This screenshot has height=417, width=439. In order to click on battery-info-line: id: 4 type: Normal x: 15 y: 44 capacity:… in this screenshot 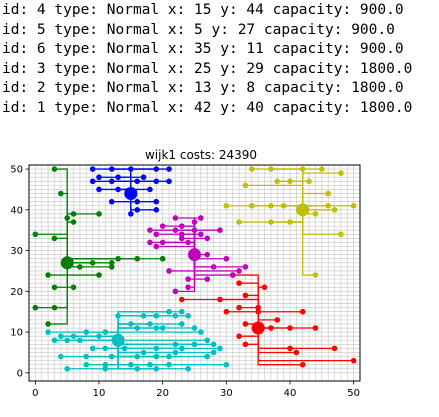, I will do `click(203, 10)`.